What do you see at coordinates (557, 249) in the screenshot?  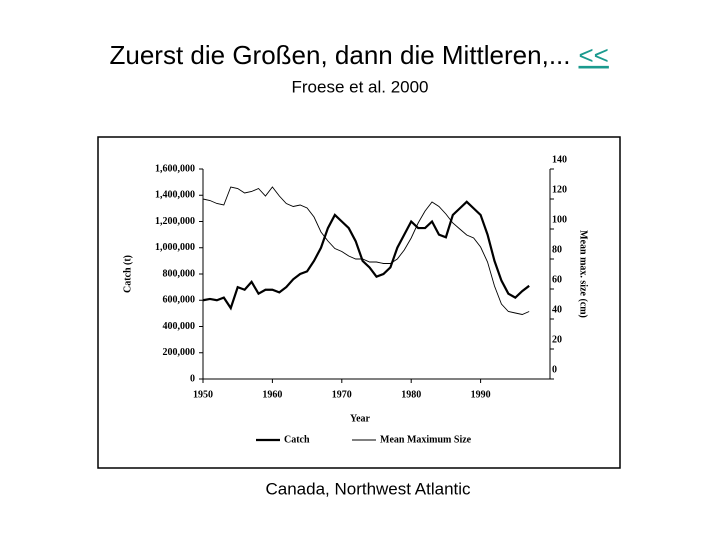 I see `y2-tick-label: 80` at bounding box center [557, 249].